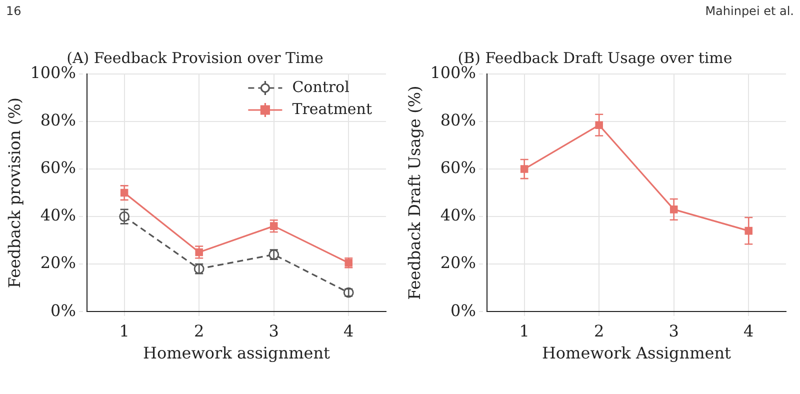 The image size is (800, 394). Describe the element at coordinates (195, 57) in the screenshot. I see `chart-title: (A) Feedback Provision over Time` at that location.